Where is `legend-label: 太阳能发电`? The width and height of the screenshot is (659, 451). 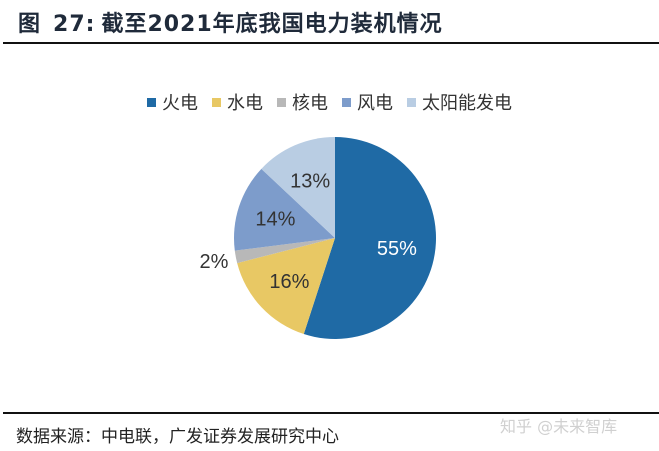
legend-label: 太阳能发电 is located at coordinates (467, 103).